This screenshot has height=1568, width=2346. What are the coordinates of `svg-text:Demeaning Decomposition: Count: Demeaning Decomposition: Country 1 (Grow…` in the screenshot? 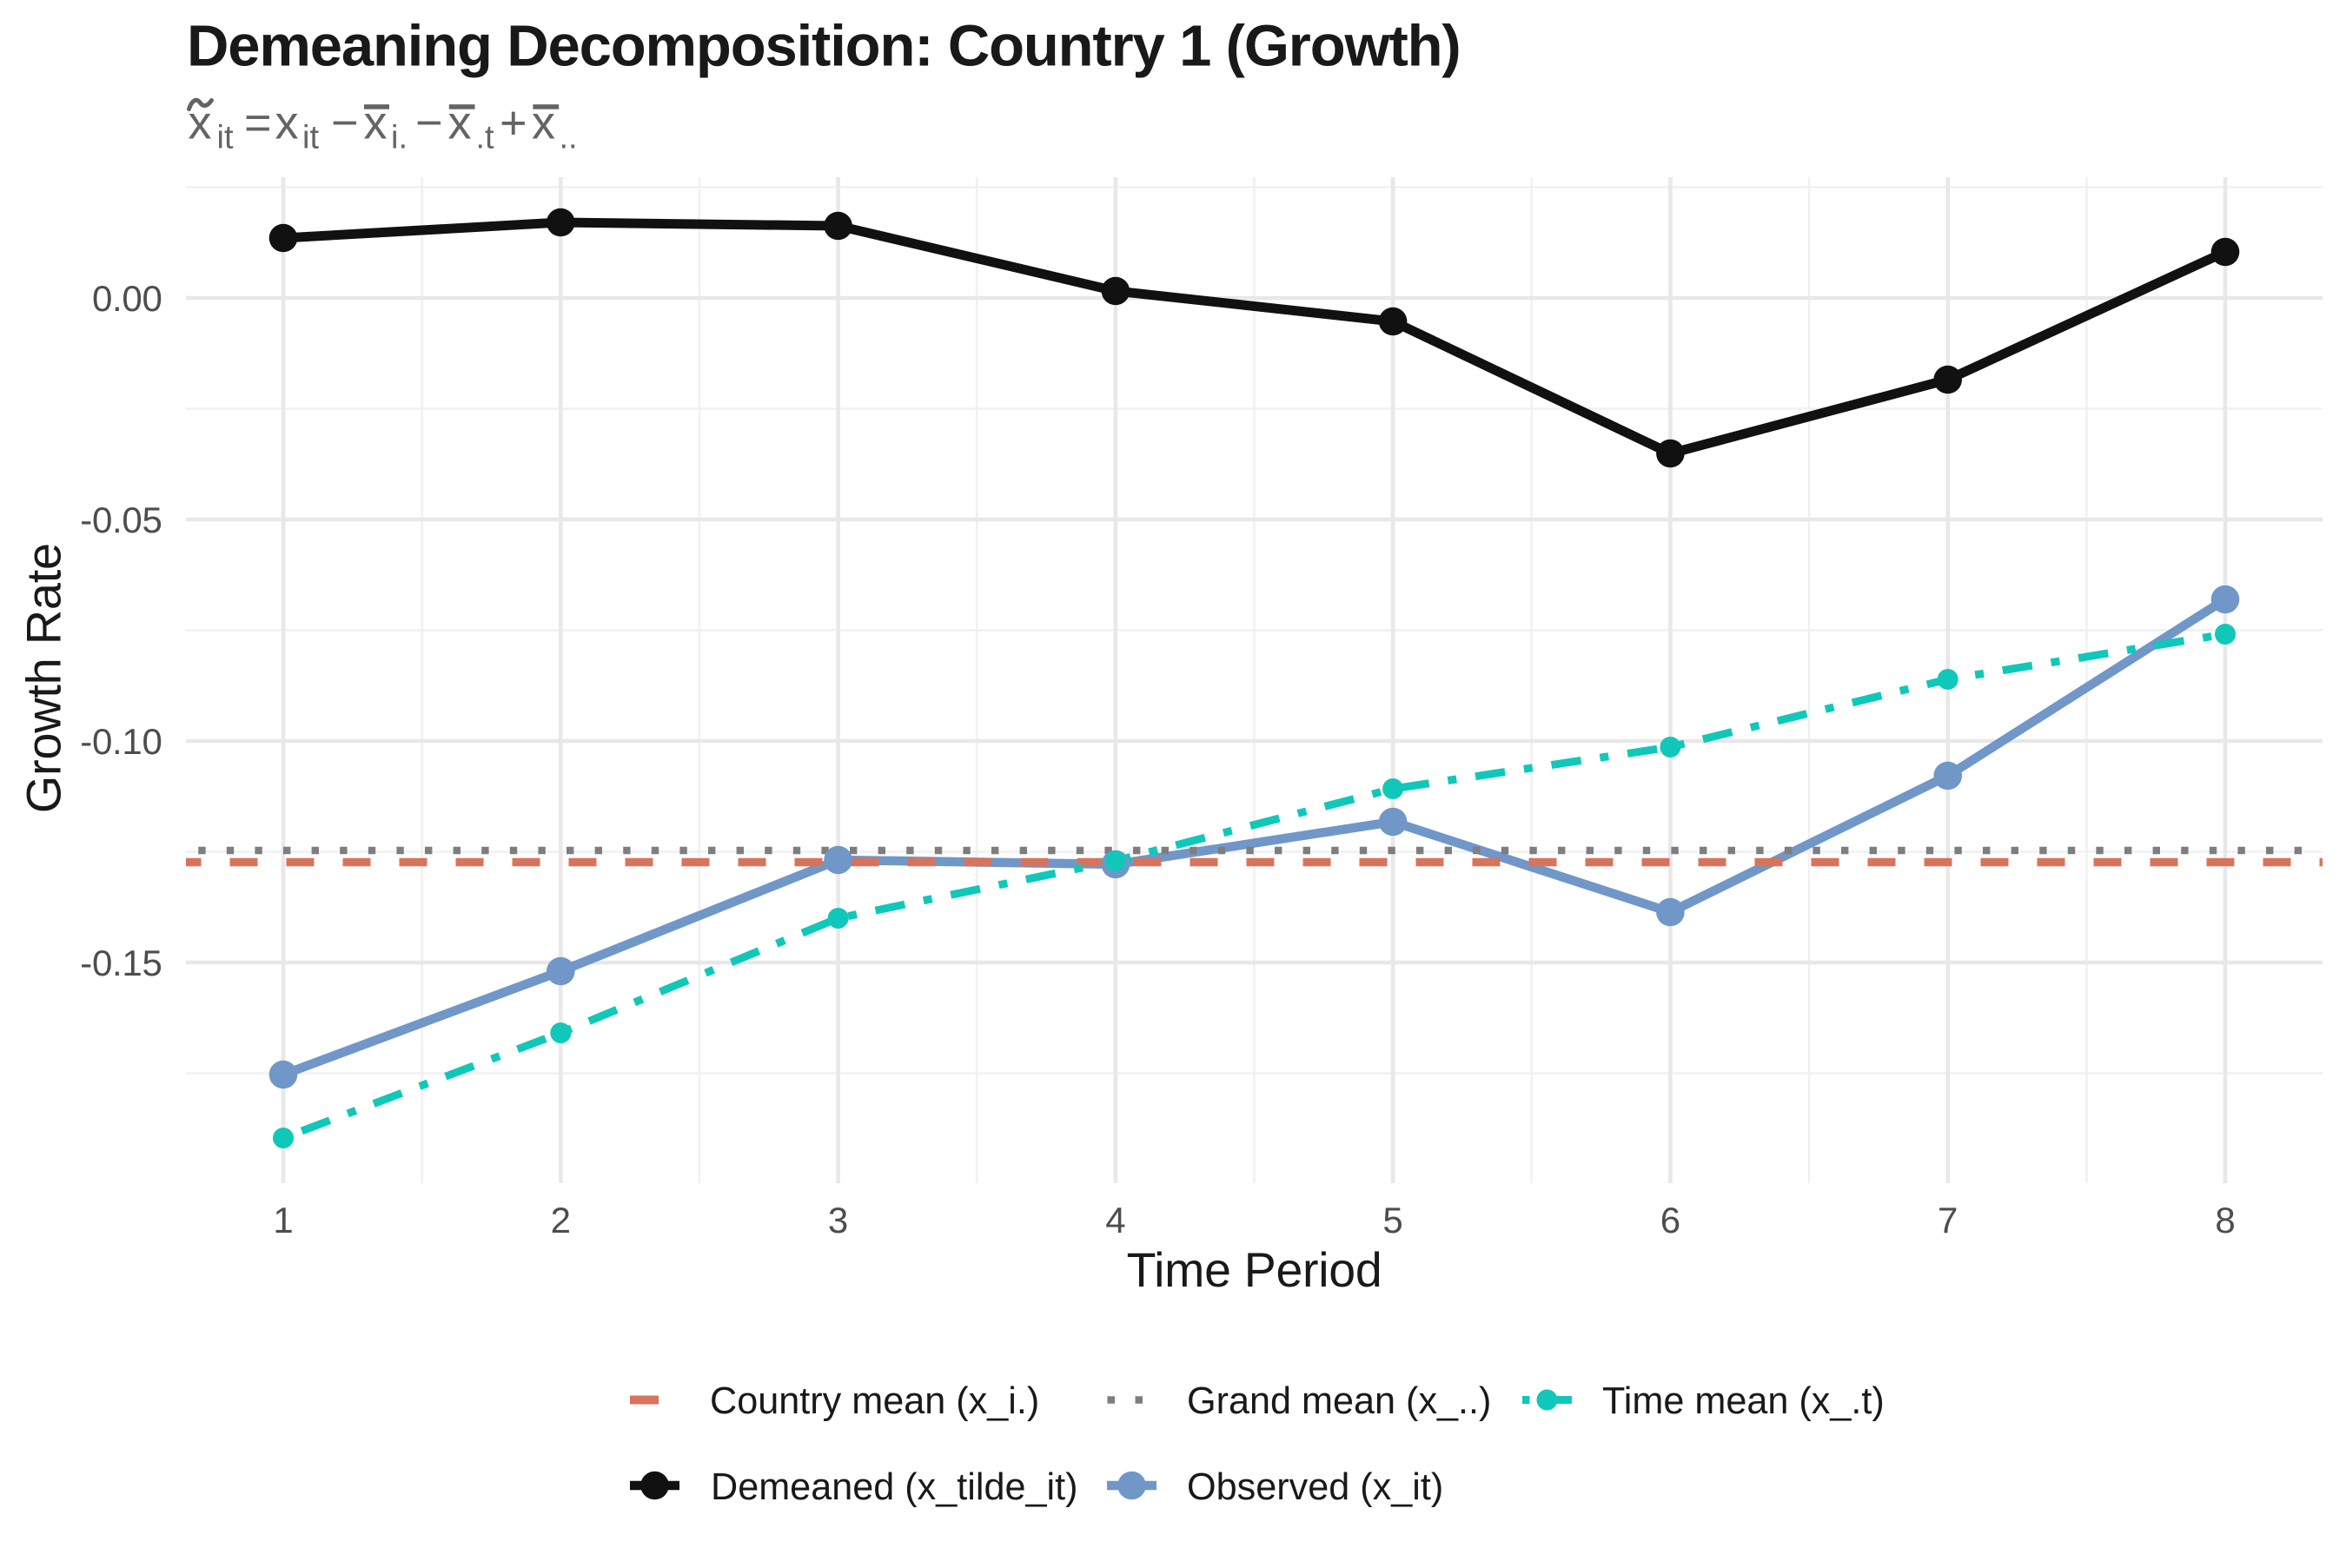 It's located at (824, 46).